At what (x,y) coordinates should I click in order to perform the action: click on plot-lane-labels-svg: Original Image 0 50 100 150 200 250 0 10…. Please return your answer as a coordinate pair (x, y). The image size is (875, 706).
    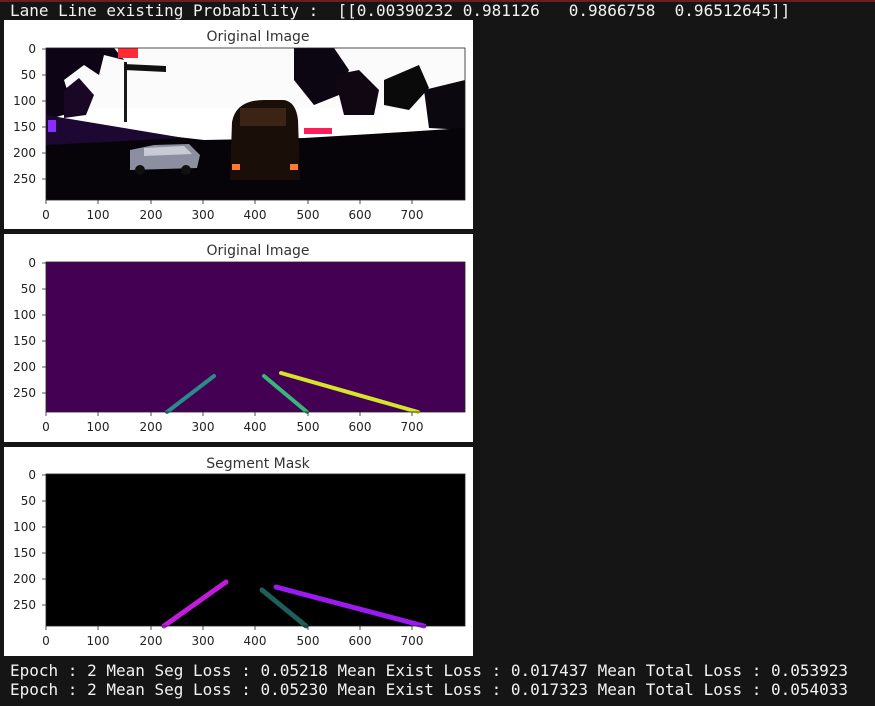
    Looking at the image, I should click on (239, 338).